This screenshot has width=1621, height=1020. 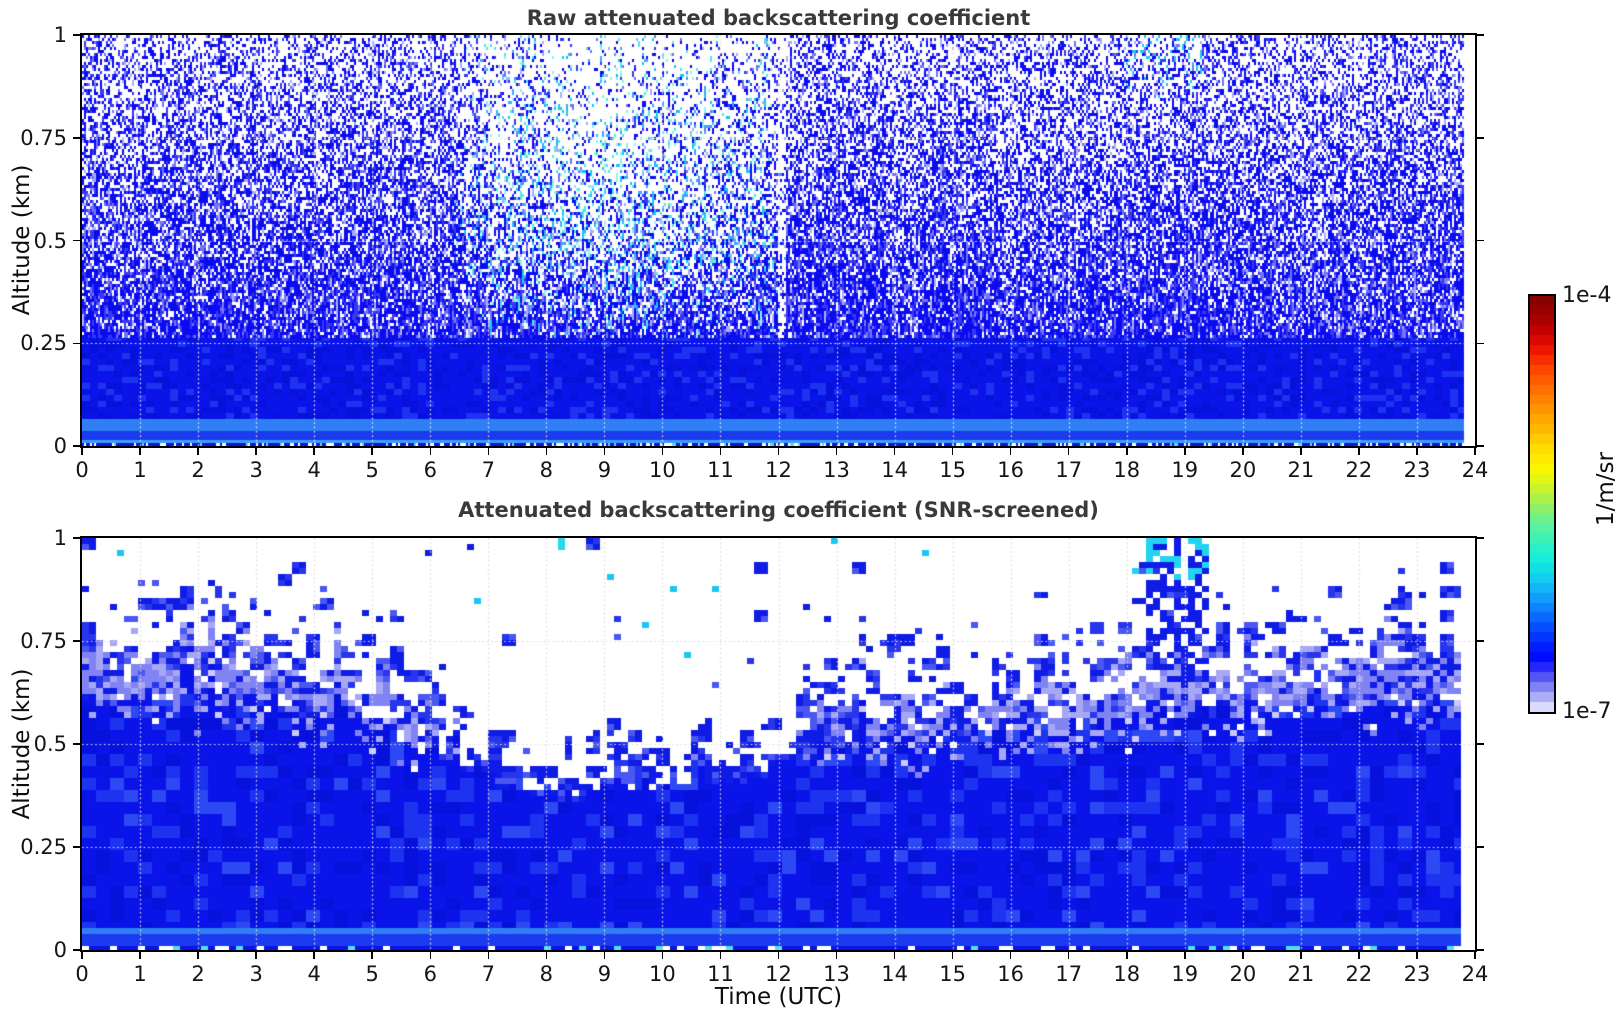 What do you see at coordinates (1011, 470) in the screenshot?
I see `x-tick-label: 16` at bounding box center [1011, 470].